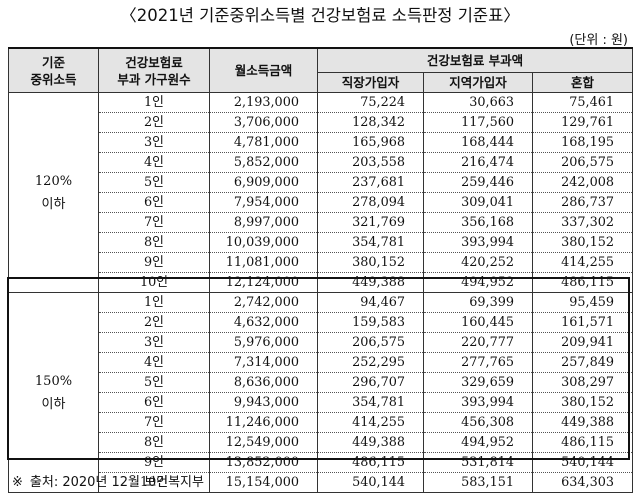 The width and height of the screenshot is (640, 495). What do you see at coordinates (370, 262) in the screenshot?
I see `workplace-cell: 380,152` at bounding box center [370, 262].